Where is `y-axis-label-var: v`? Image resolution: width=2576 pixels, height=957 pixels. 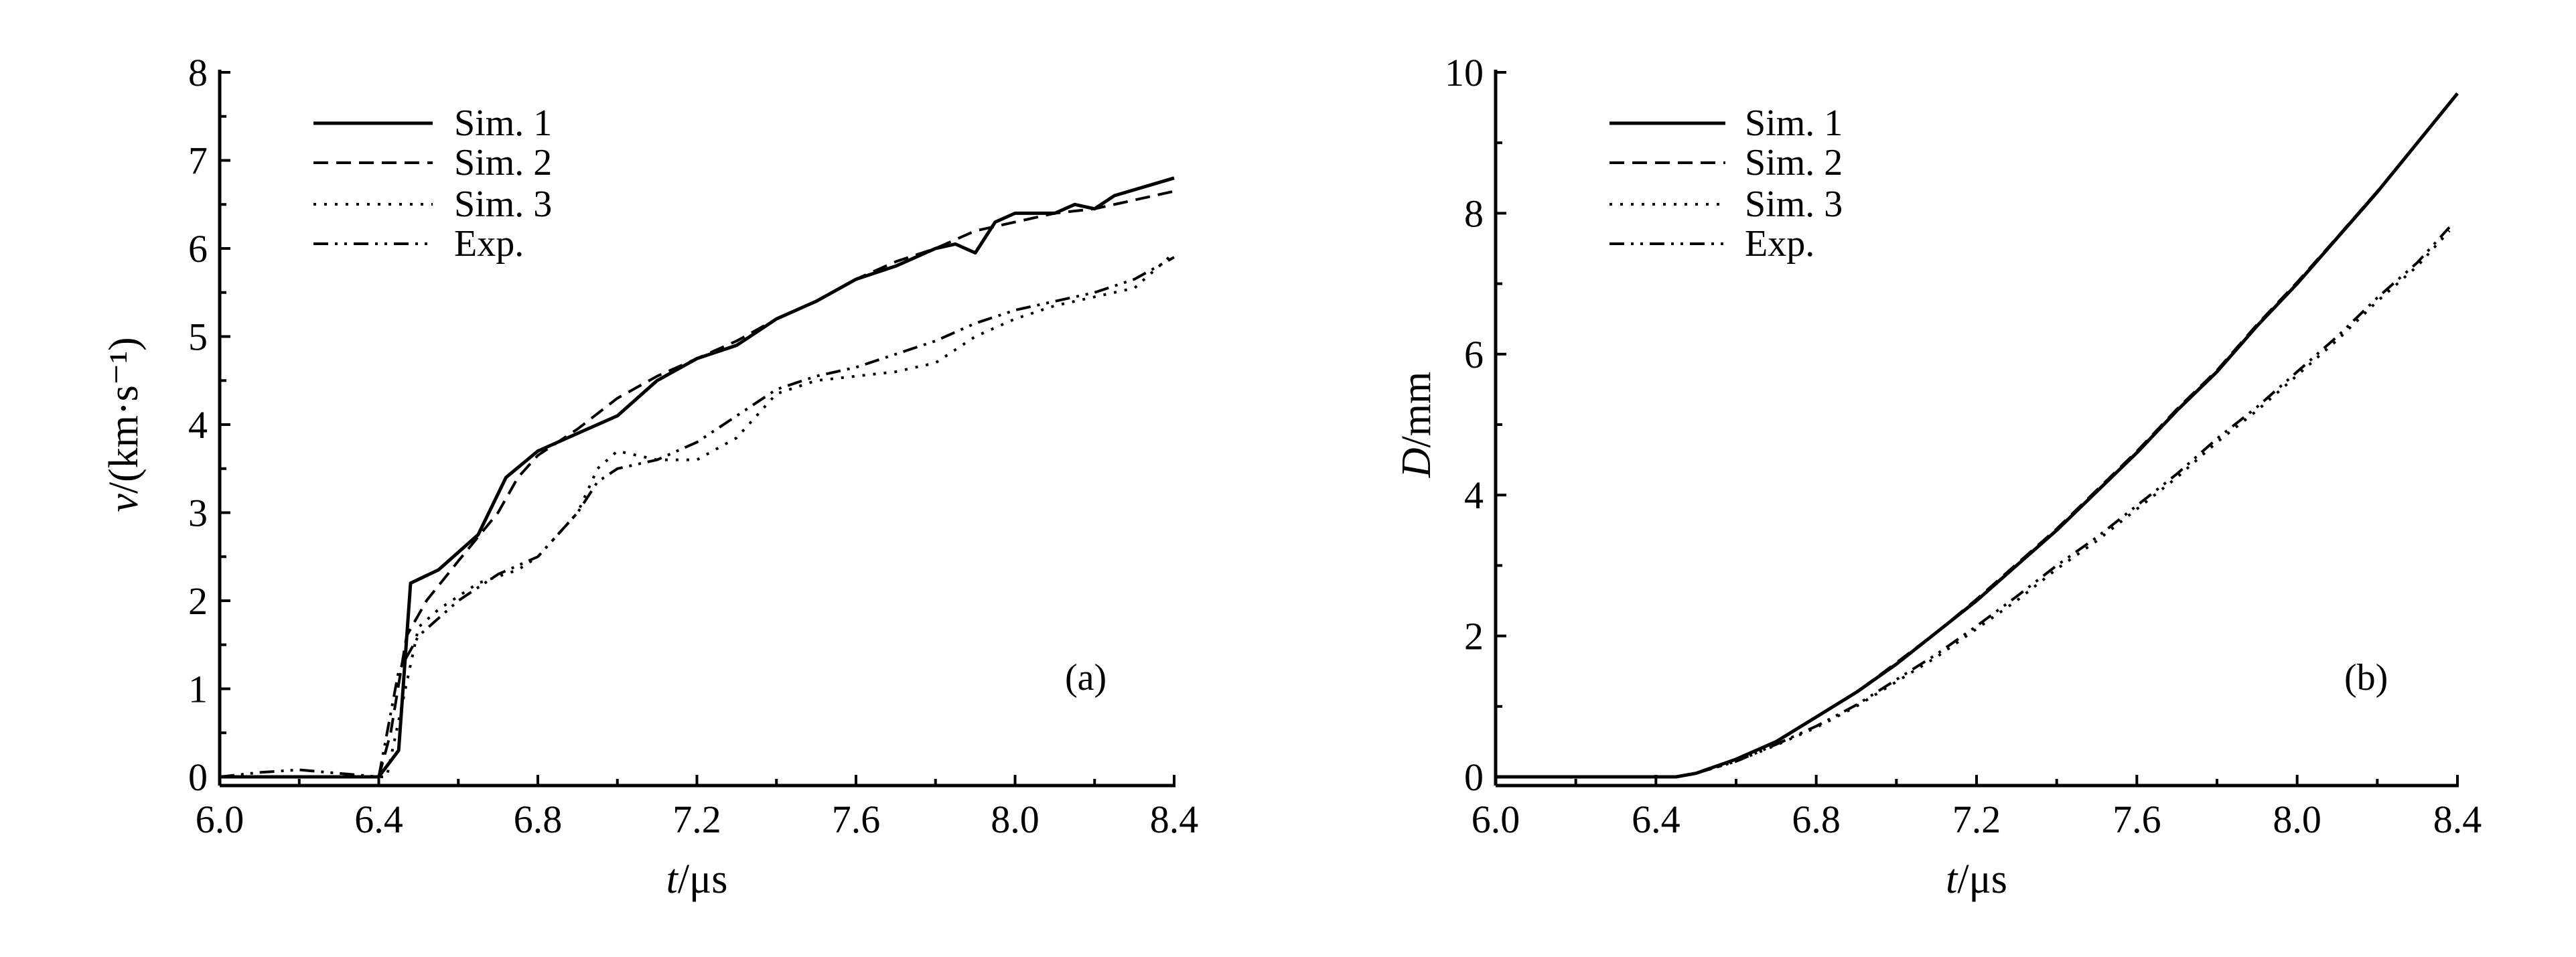 y-axis-label-var: v is located at coordinates (124, 503).